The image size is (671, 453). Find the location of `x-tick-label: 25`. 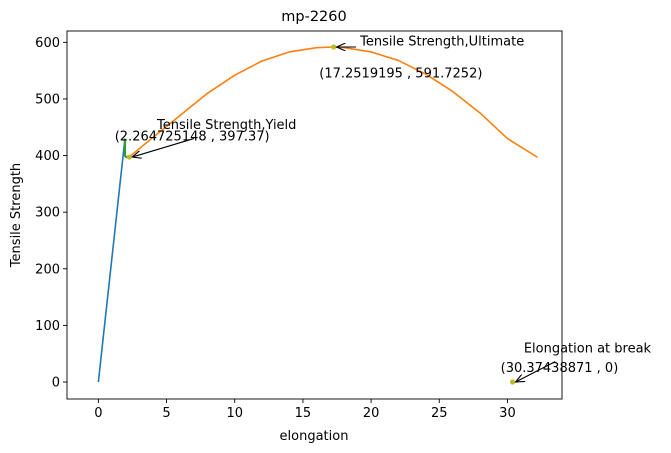

x-tick-label: 25 is located at coordinates (439, 413).